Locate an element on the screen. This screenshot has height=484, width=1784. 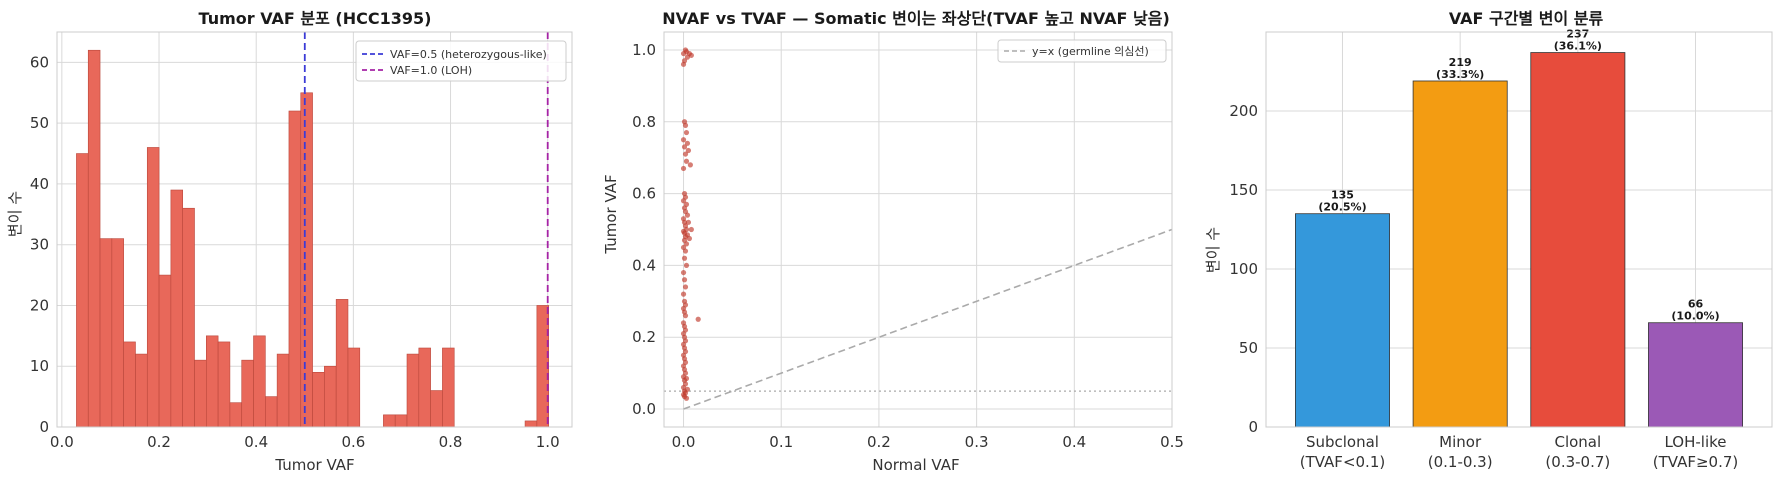
category-label: LOH-like is located at coordinates (1695, 442).